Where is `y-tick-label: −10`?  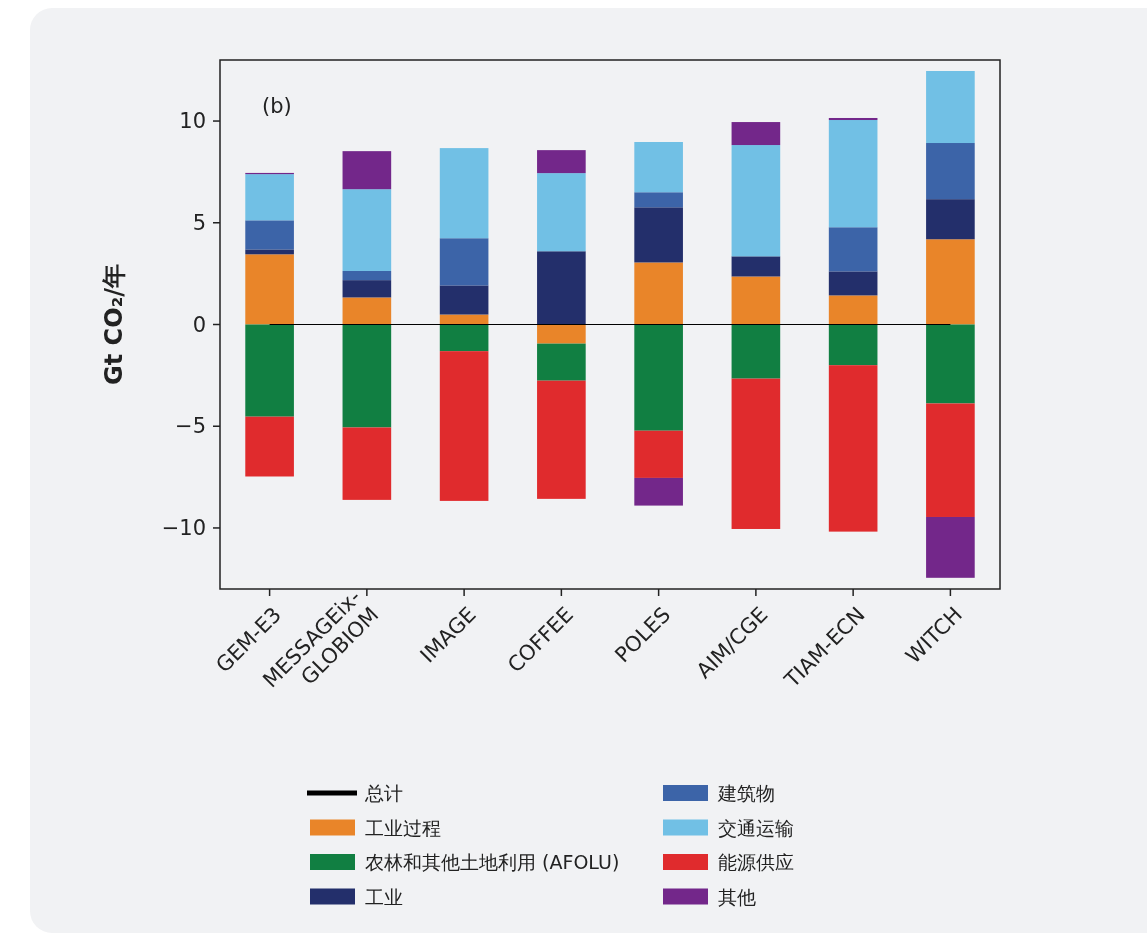 y-tick-label: −10 is located at coordinates (183, 527).